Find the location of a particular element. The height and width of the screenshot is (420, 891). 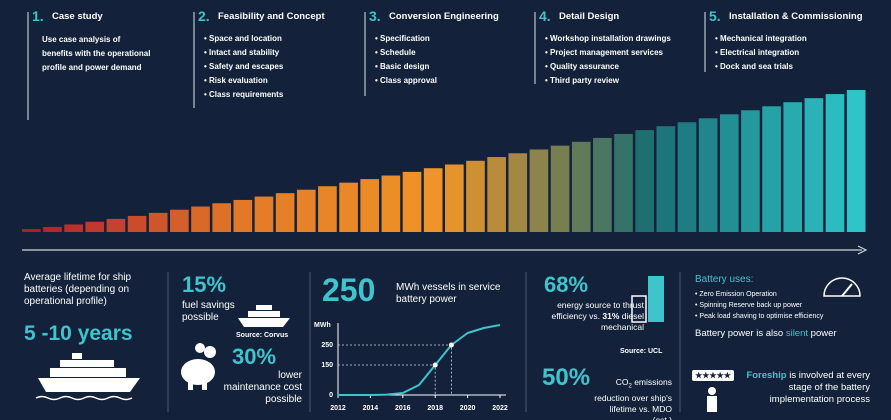

step-item: • Third party review is located at coordinates (582, 80).